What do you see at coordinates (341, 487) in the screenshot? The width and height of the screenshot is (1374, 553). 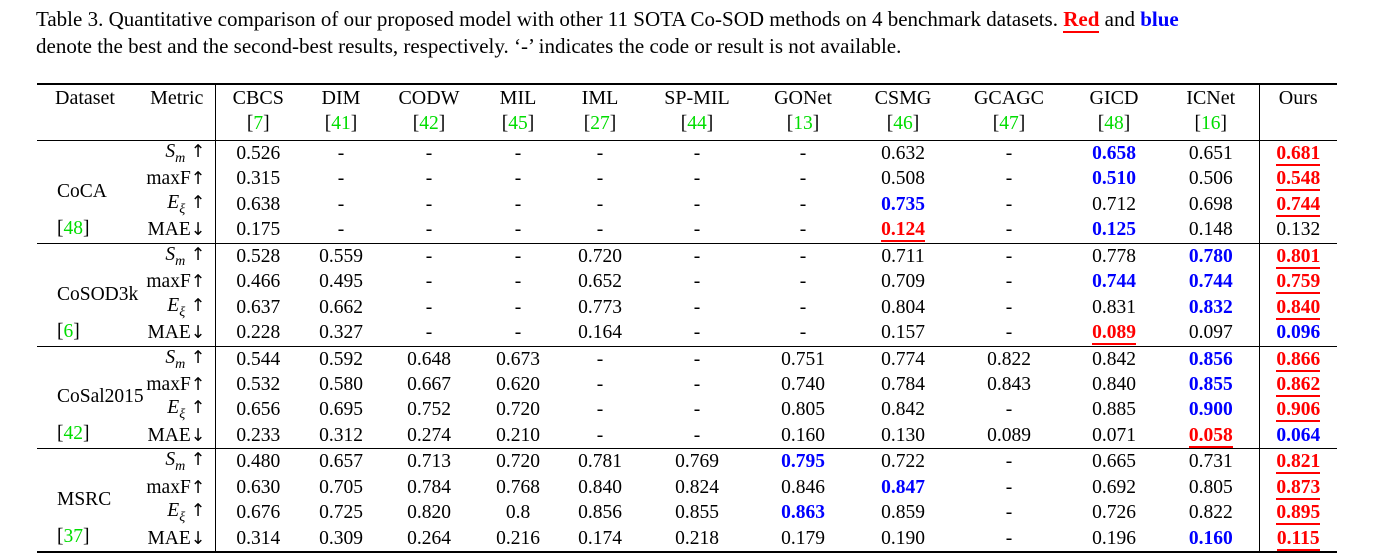 I see `cell-msrc-maxf-dim: 0.705` at bounding box center [341, 487].